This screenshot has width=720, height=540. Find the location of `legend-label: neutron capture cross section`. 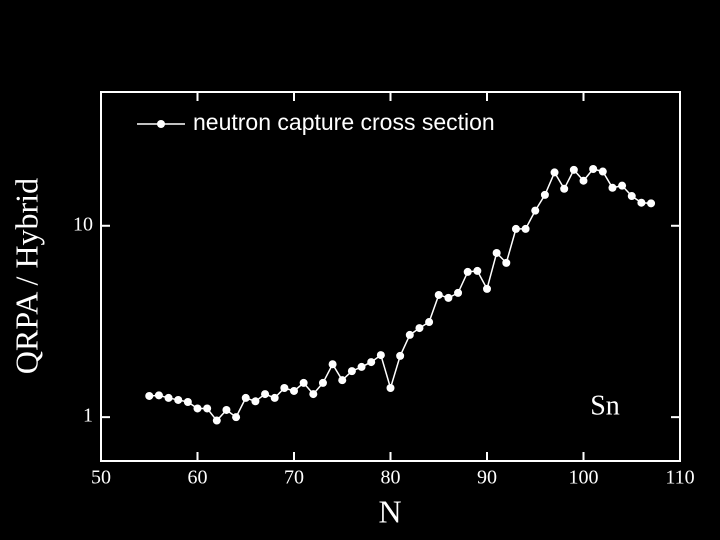

legend-label: neutron capture cross section is located at coordinates (344, 122).